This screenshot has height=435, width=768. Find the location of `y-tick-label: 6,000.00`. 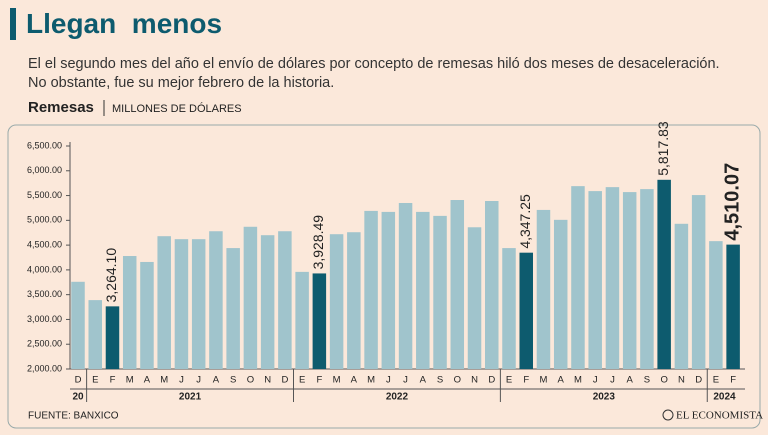

y-tick-label: 6,000.00 is located at coordinates (44, 170).